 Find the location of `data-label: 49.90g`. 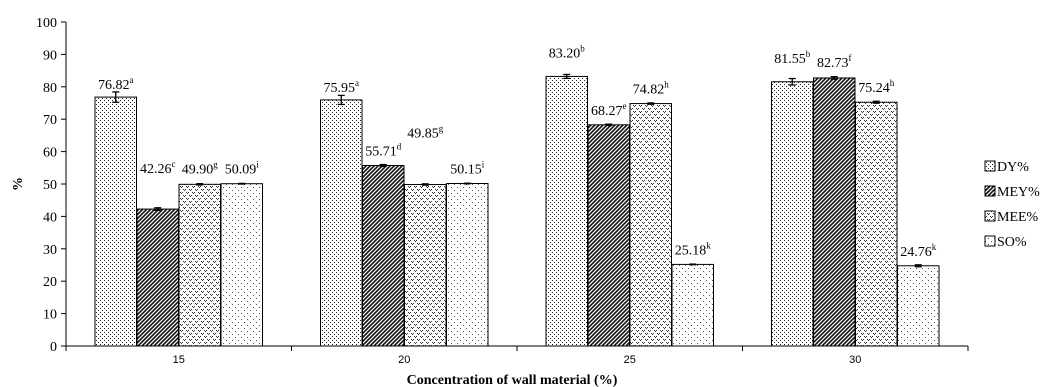

data-label: 49.90g is located at coordinates (200, 168).